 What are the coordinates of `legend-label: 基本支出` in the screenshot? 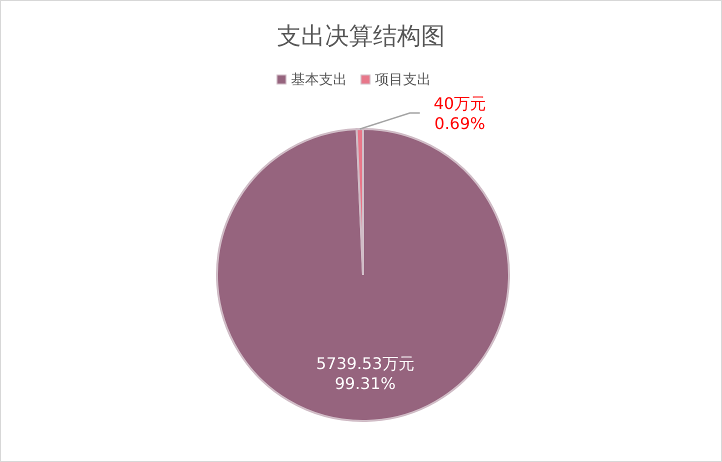 It's located at (319, 80).